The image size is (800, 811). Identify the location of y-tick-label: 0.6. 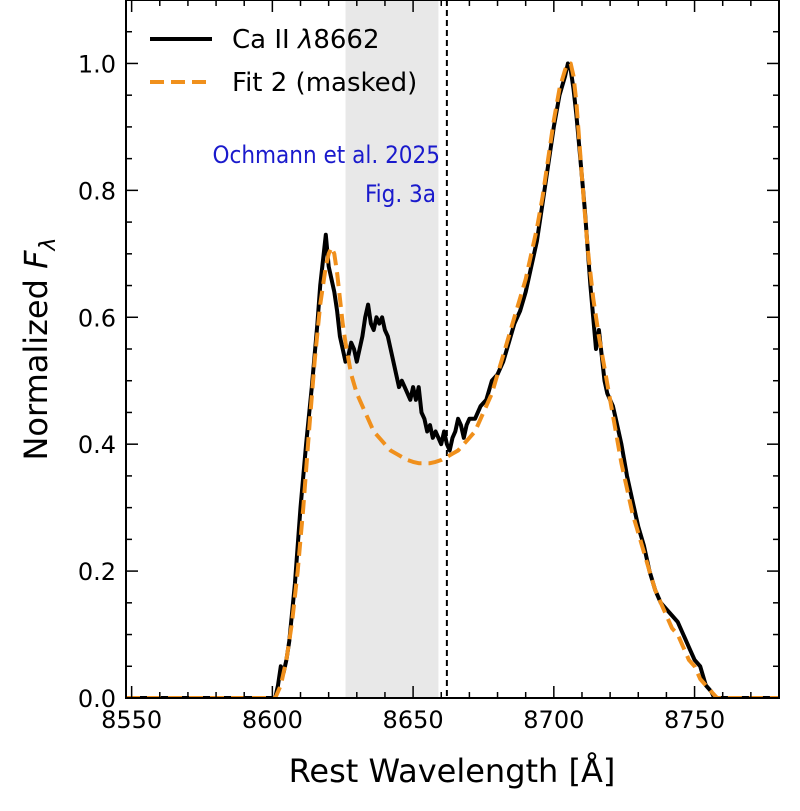
(97, 318).